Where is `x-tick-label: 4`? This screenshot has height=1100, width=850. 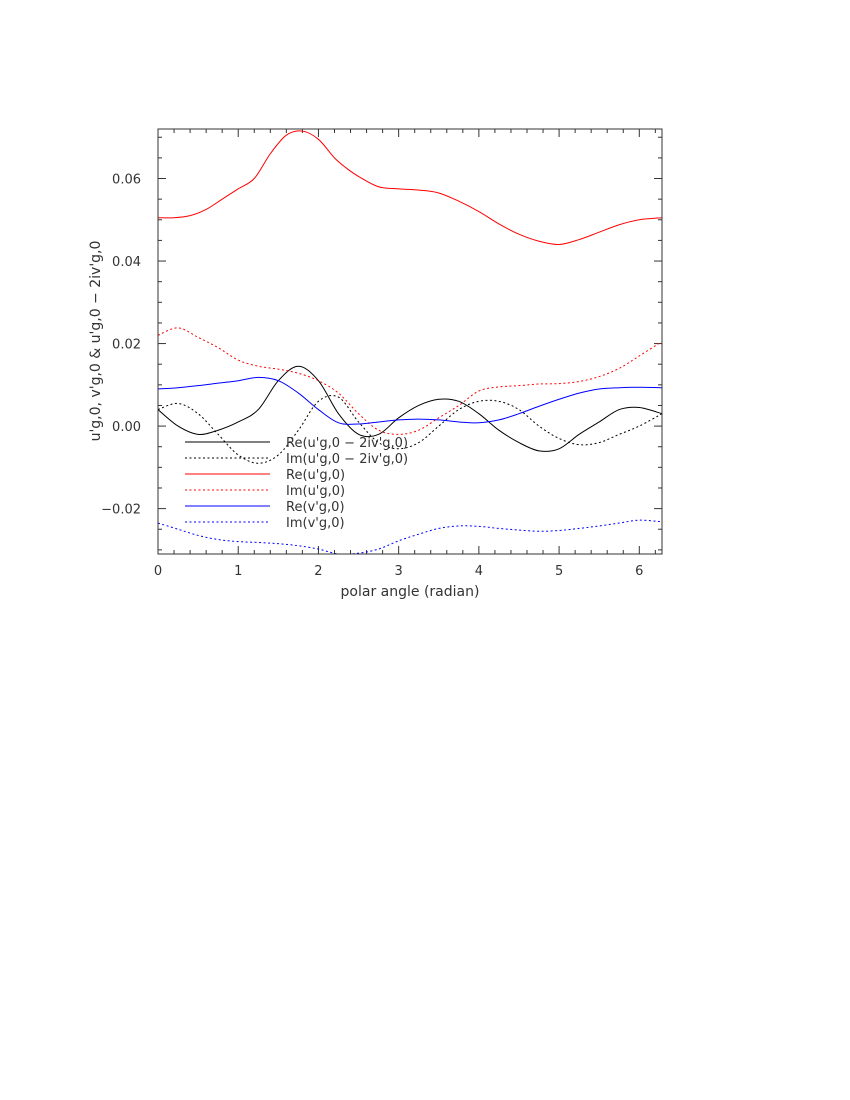 x-tick-label: 4 is located at coordinates (479, 571).